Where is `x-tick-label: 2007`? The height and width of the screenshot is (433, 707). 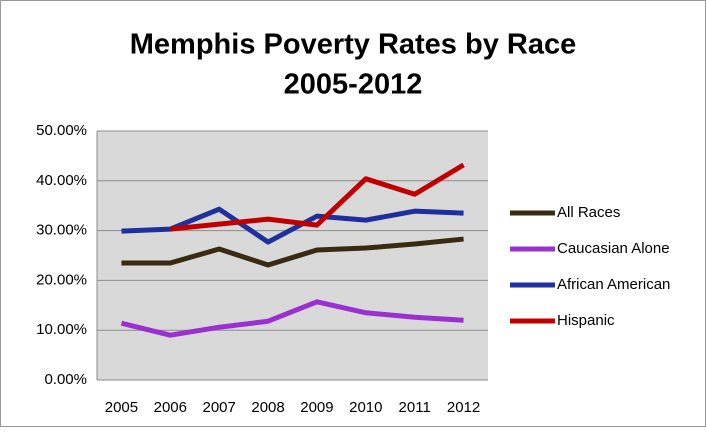 x-tick-label: 2007 is located at coordinates (219, 407).